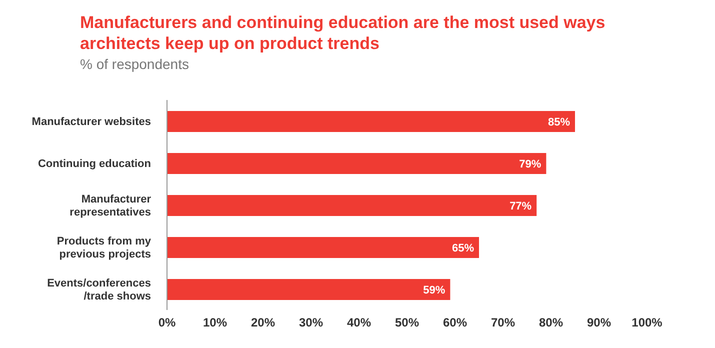 The width and height of the screenshot is (715, 348). What do you see at coordinates (167, 323) in the screenshot?
I see `x-tick-label: 0%` at bounding box center [167, 323].